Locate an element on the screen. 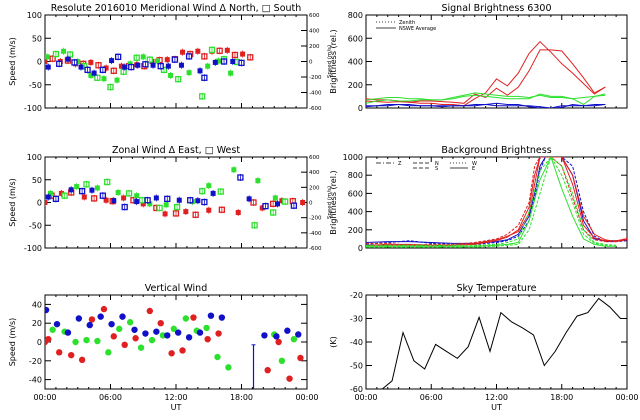 This screenshot has height=420, width=640. series-green is located at coordinates (143, 73).